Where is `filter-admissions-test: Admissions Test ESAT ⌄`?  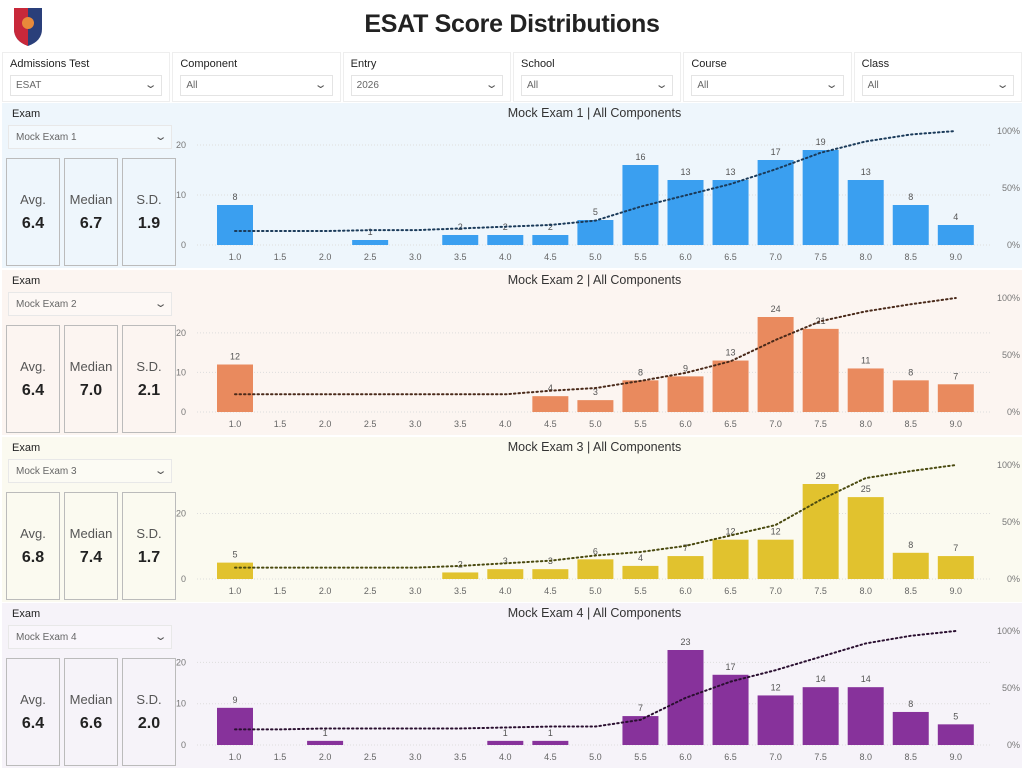 filter-admissions-test: Admissions Test ESAT ⌄ is located at coordinates (86, 77).